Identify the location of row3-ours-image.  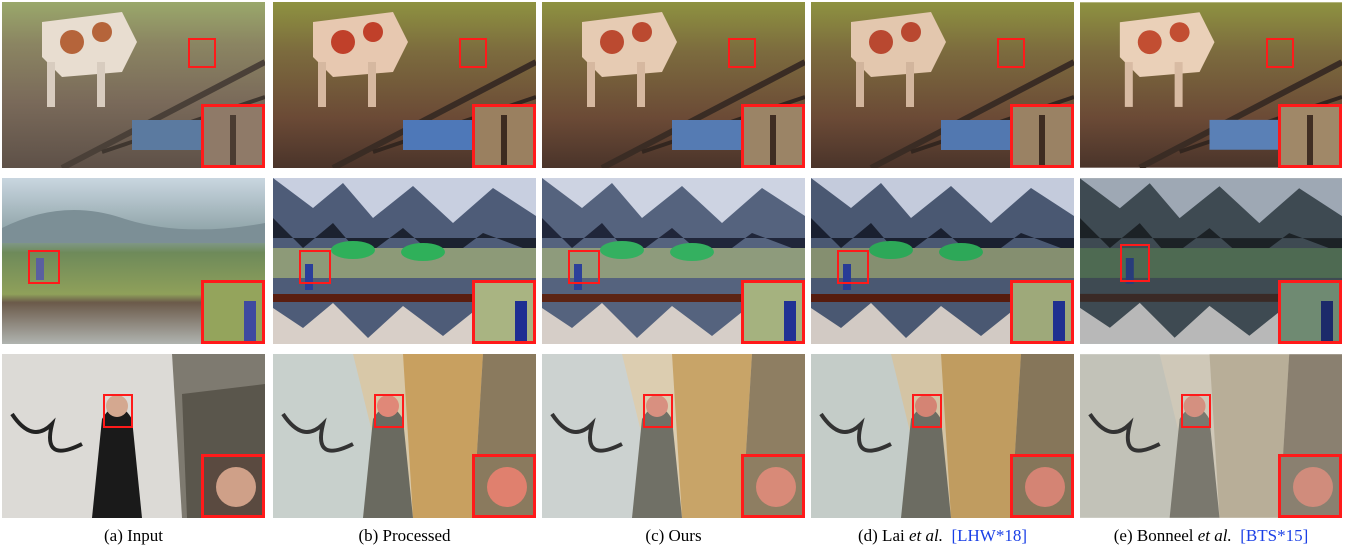
(673, 436).